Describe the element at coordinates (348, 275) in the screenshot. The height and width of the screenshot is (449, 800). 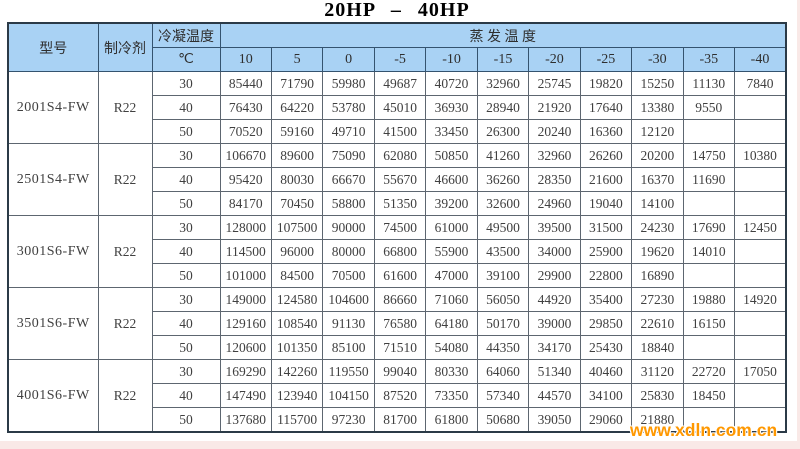
I see `capacity-cell: 70500` at that location.